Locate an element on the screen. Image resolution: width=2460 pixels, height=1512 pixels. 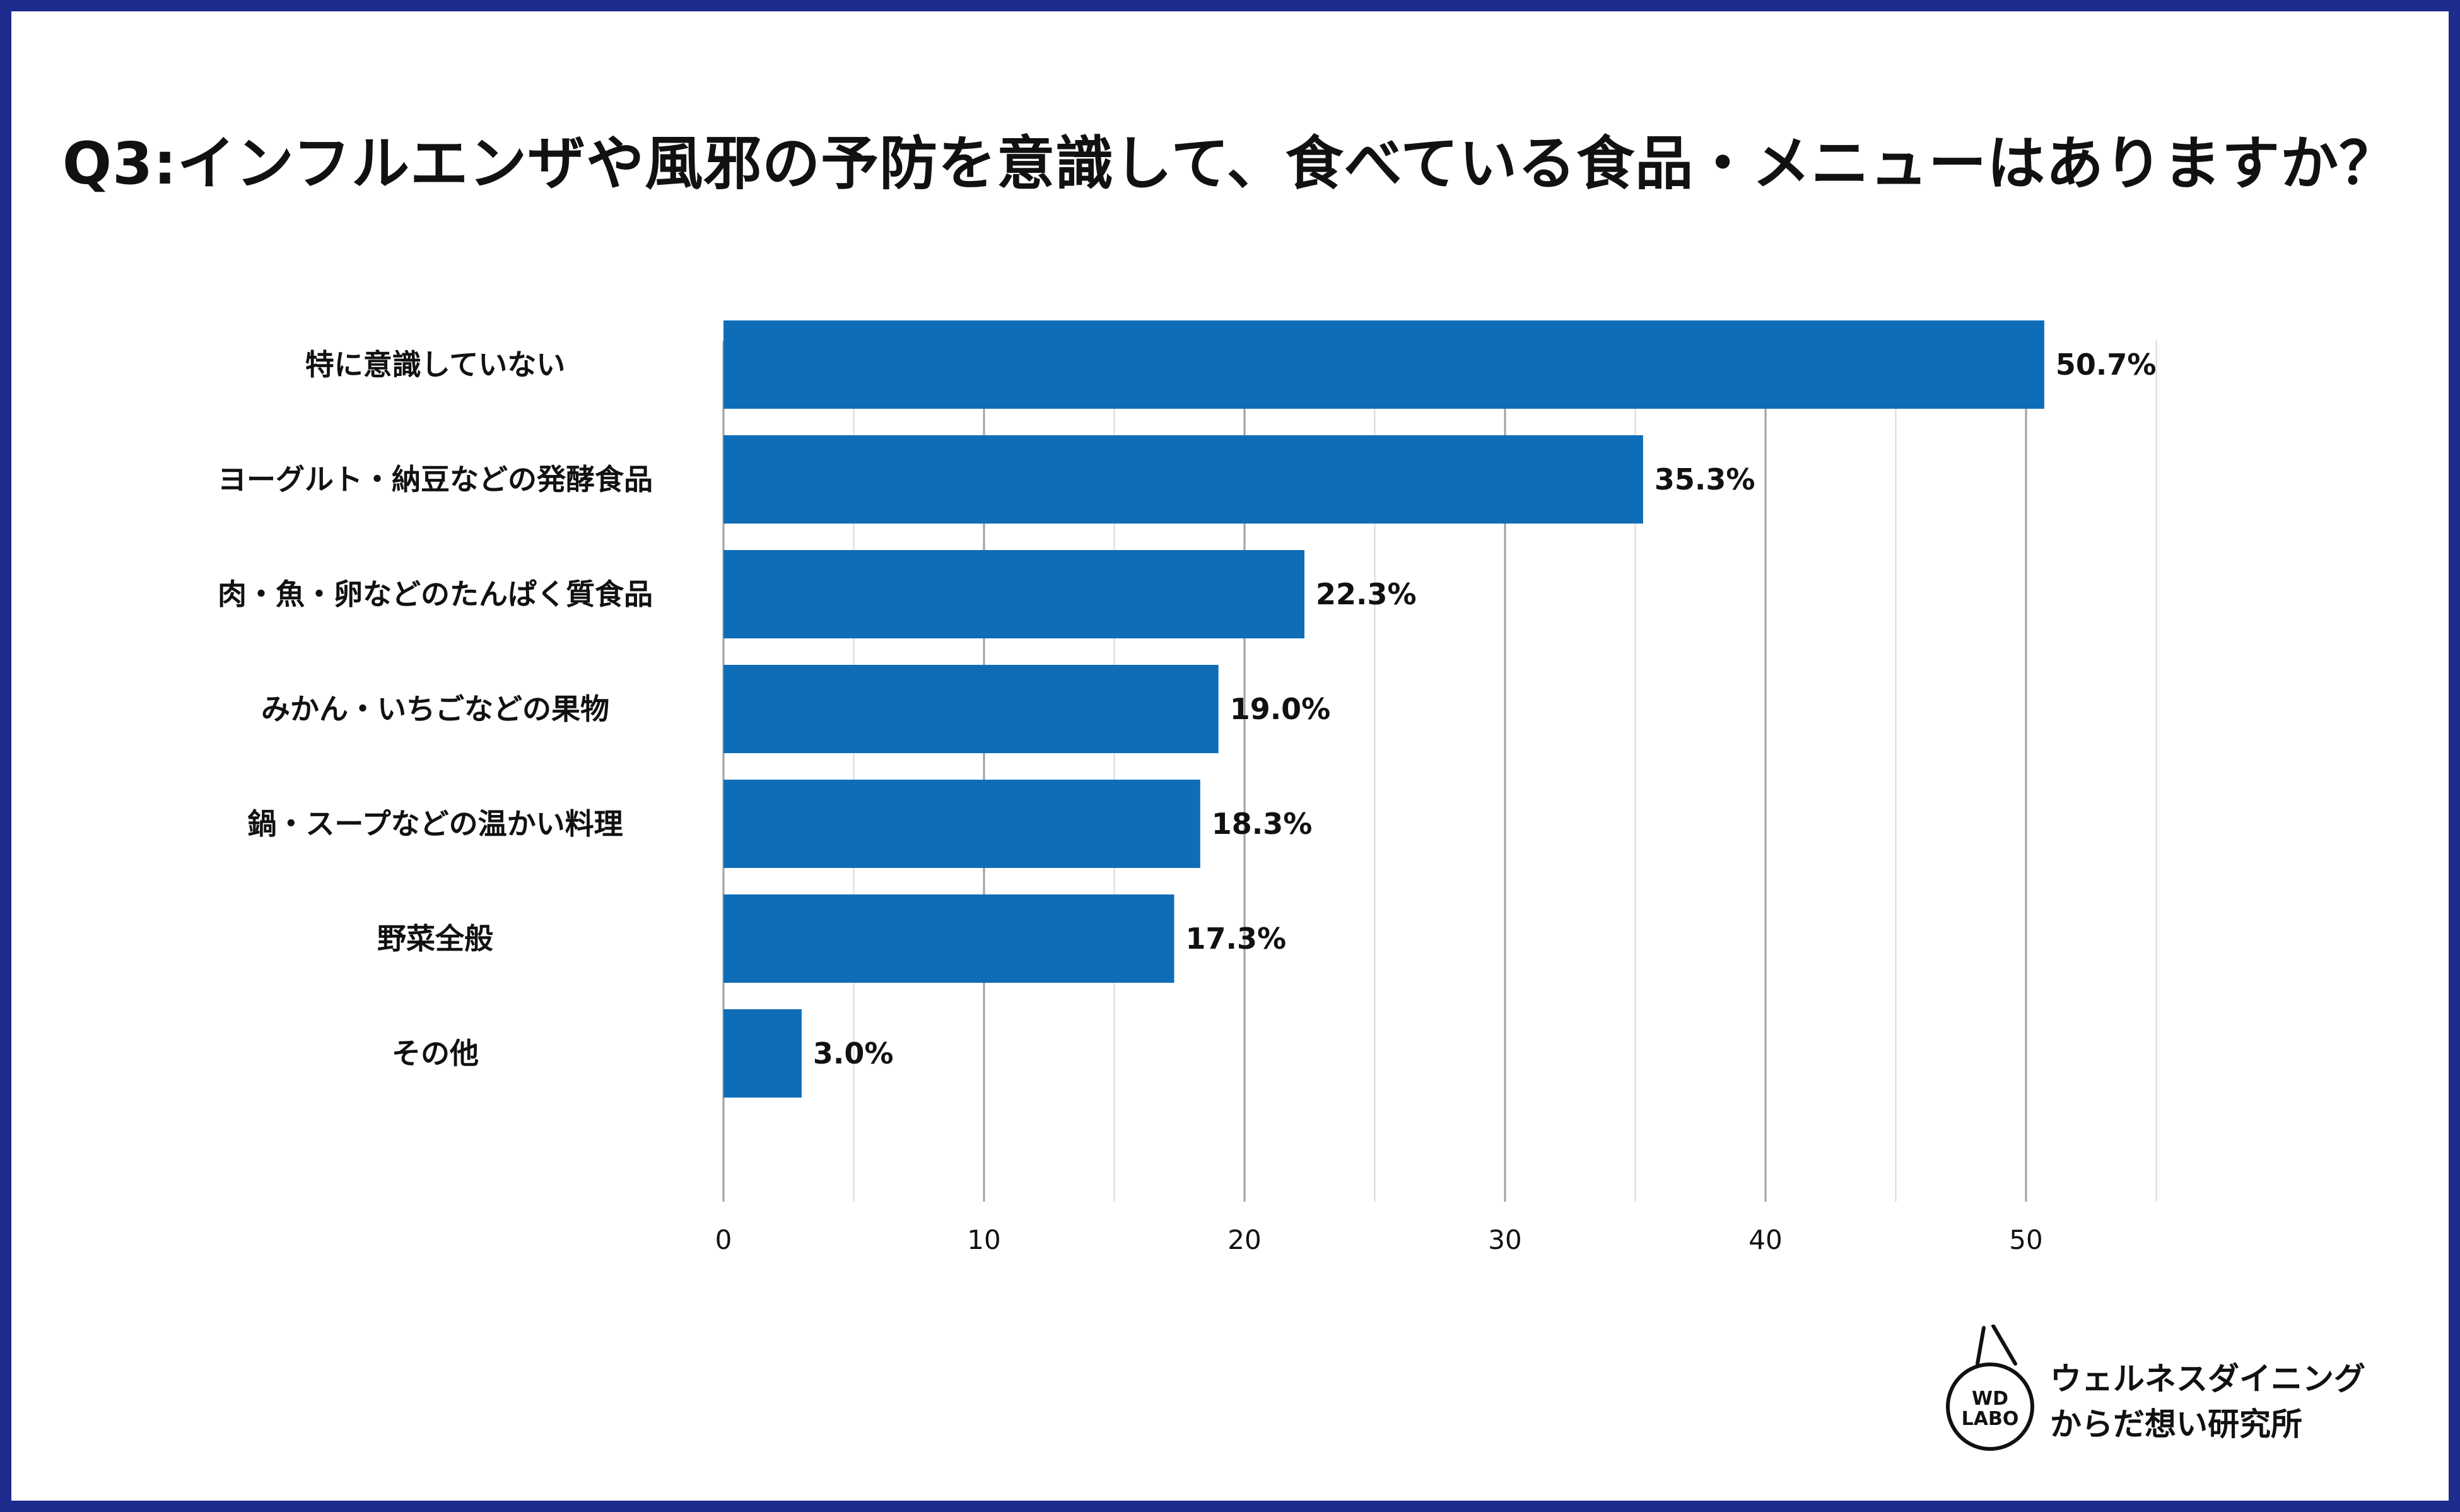
logo-name-line1: ウェルネスダイニング is located at coordinates (2207, 1379).